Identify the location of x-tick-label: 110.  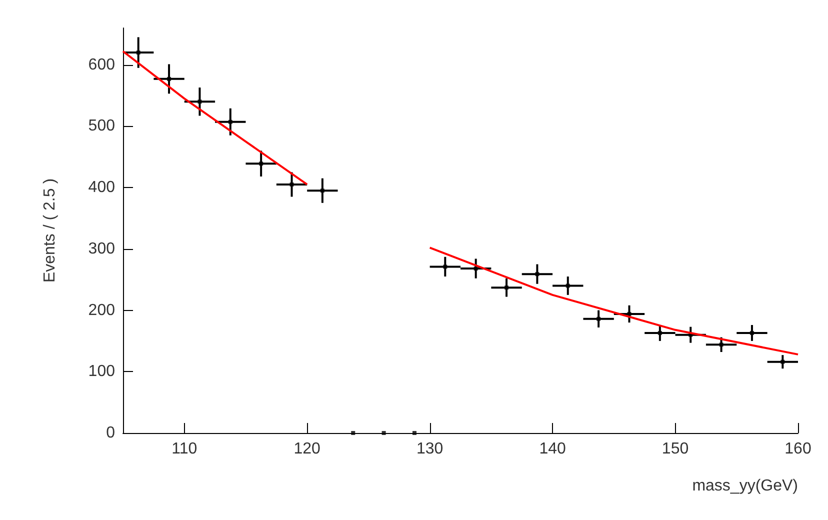
(185, 449).